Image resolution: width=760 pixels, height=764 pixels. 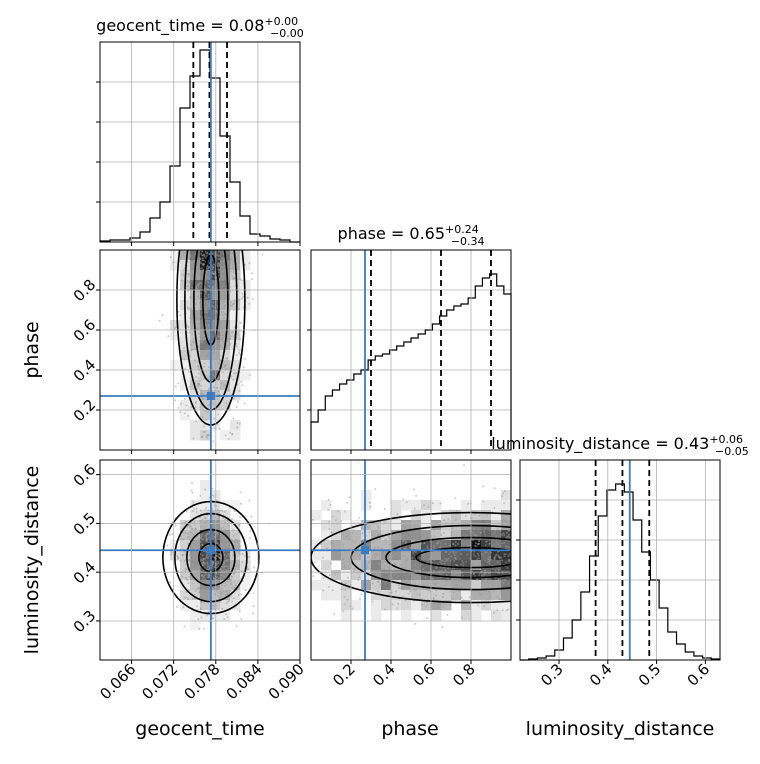 What do you see at coordinates (620, 445) in the screenshot?
I see `hist-luminosity_distance-title: luminosity_distance = 0.43+0.06 −0.05` at bounding box center [620, 445].